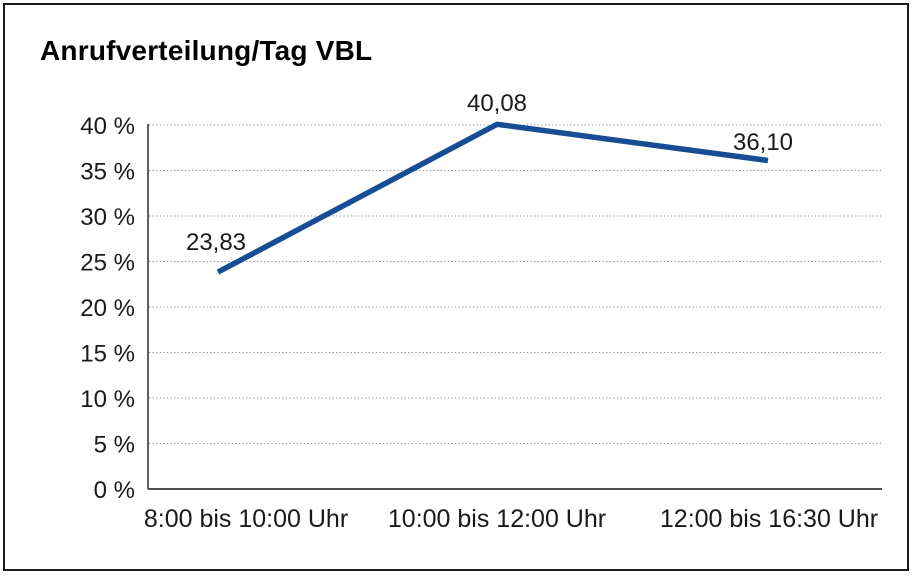  I want to click on x-category-label: 8:00 bis 10:00 Uhr, so click(246, 519).